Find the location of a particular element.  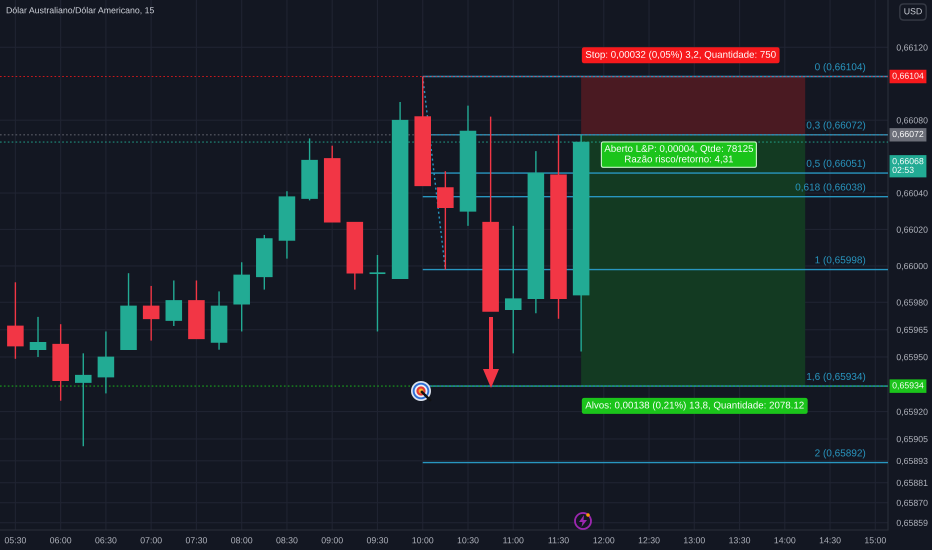

x-tick-label: 05:30 is located at coordinates (15, 540).